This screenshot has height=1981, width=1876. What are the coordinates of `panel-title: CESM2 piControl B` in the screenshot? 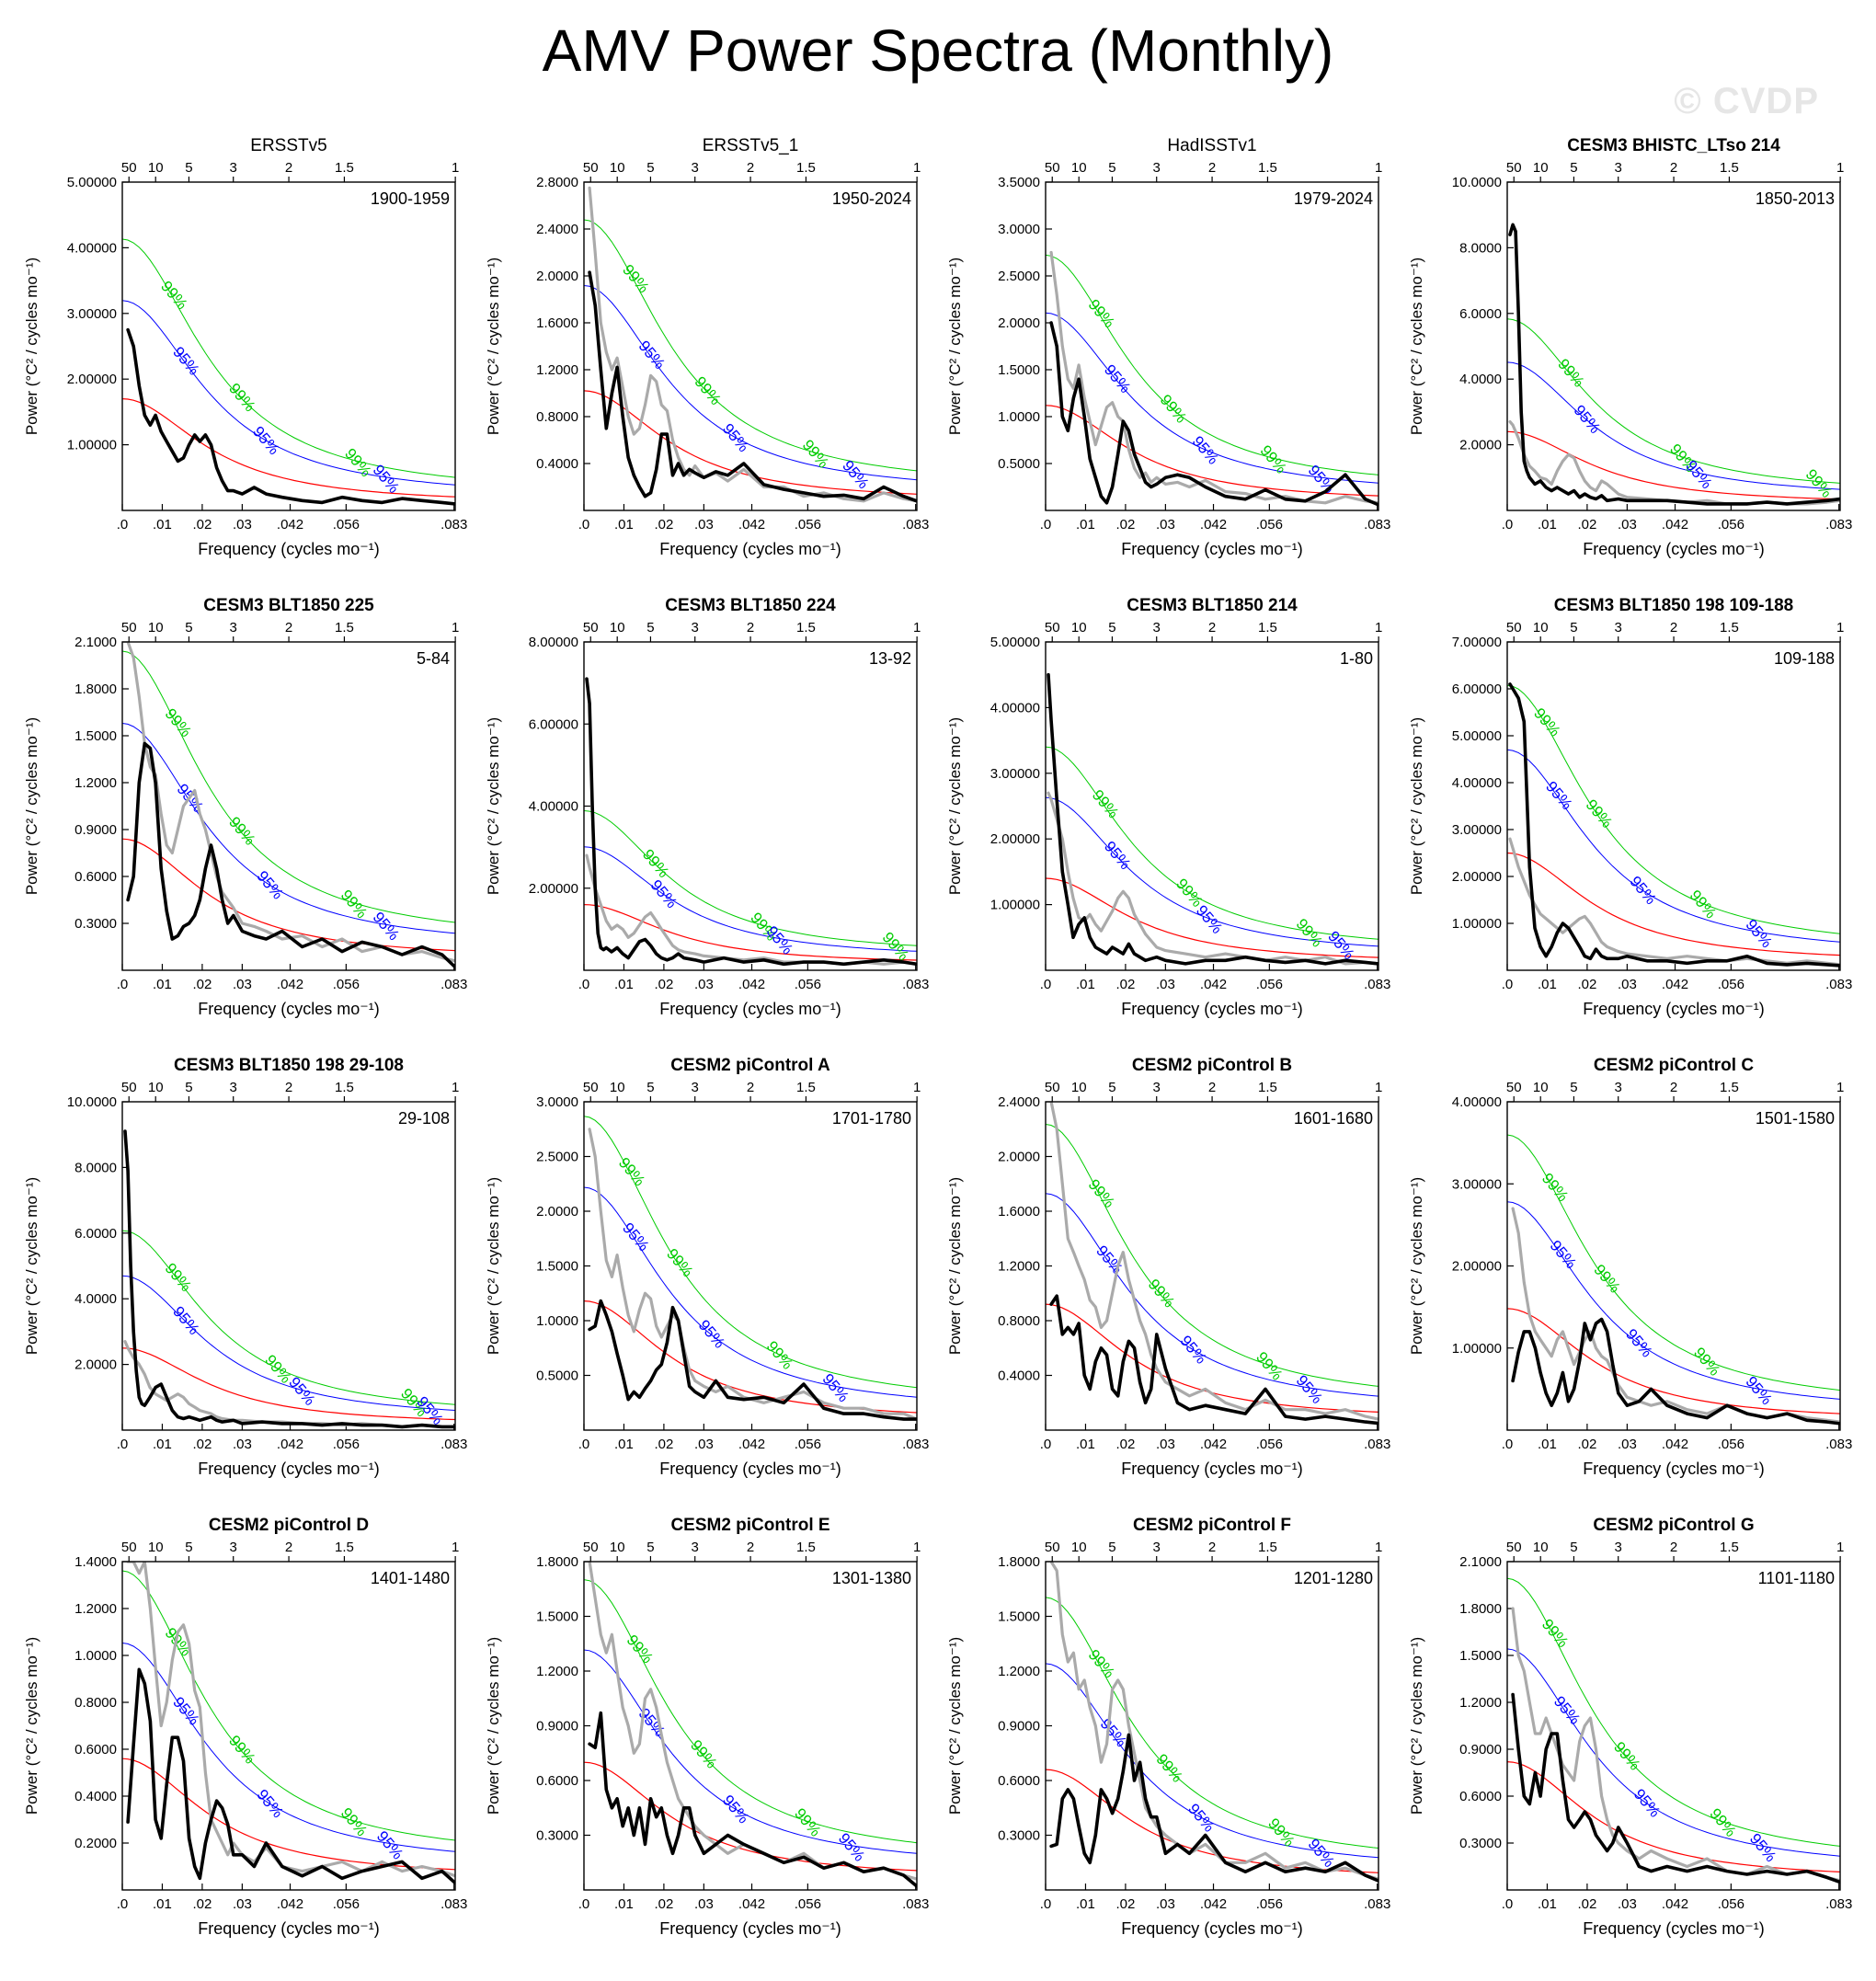 It's located at (1212, 1065).